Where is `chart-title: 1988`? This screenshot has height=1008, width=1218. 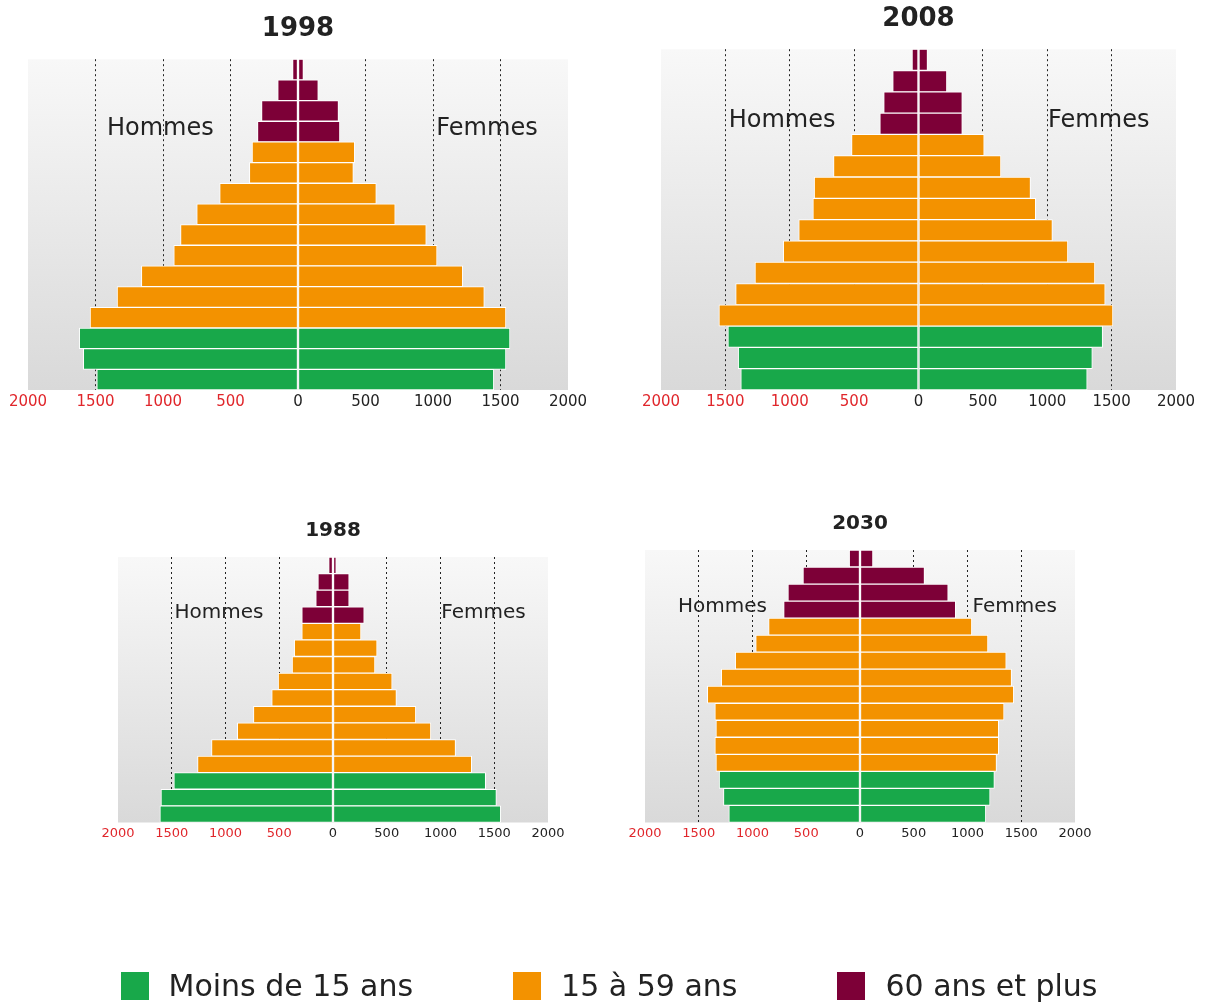
chart-title: 1988 is located at coordinates (333, 529).